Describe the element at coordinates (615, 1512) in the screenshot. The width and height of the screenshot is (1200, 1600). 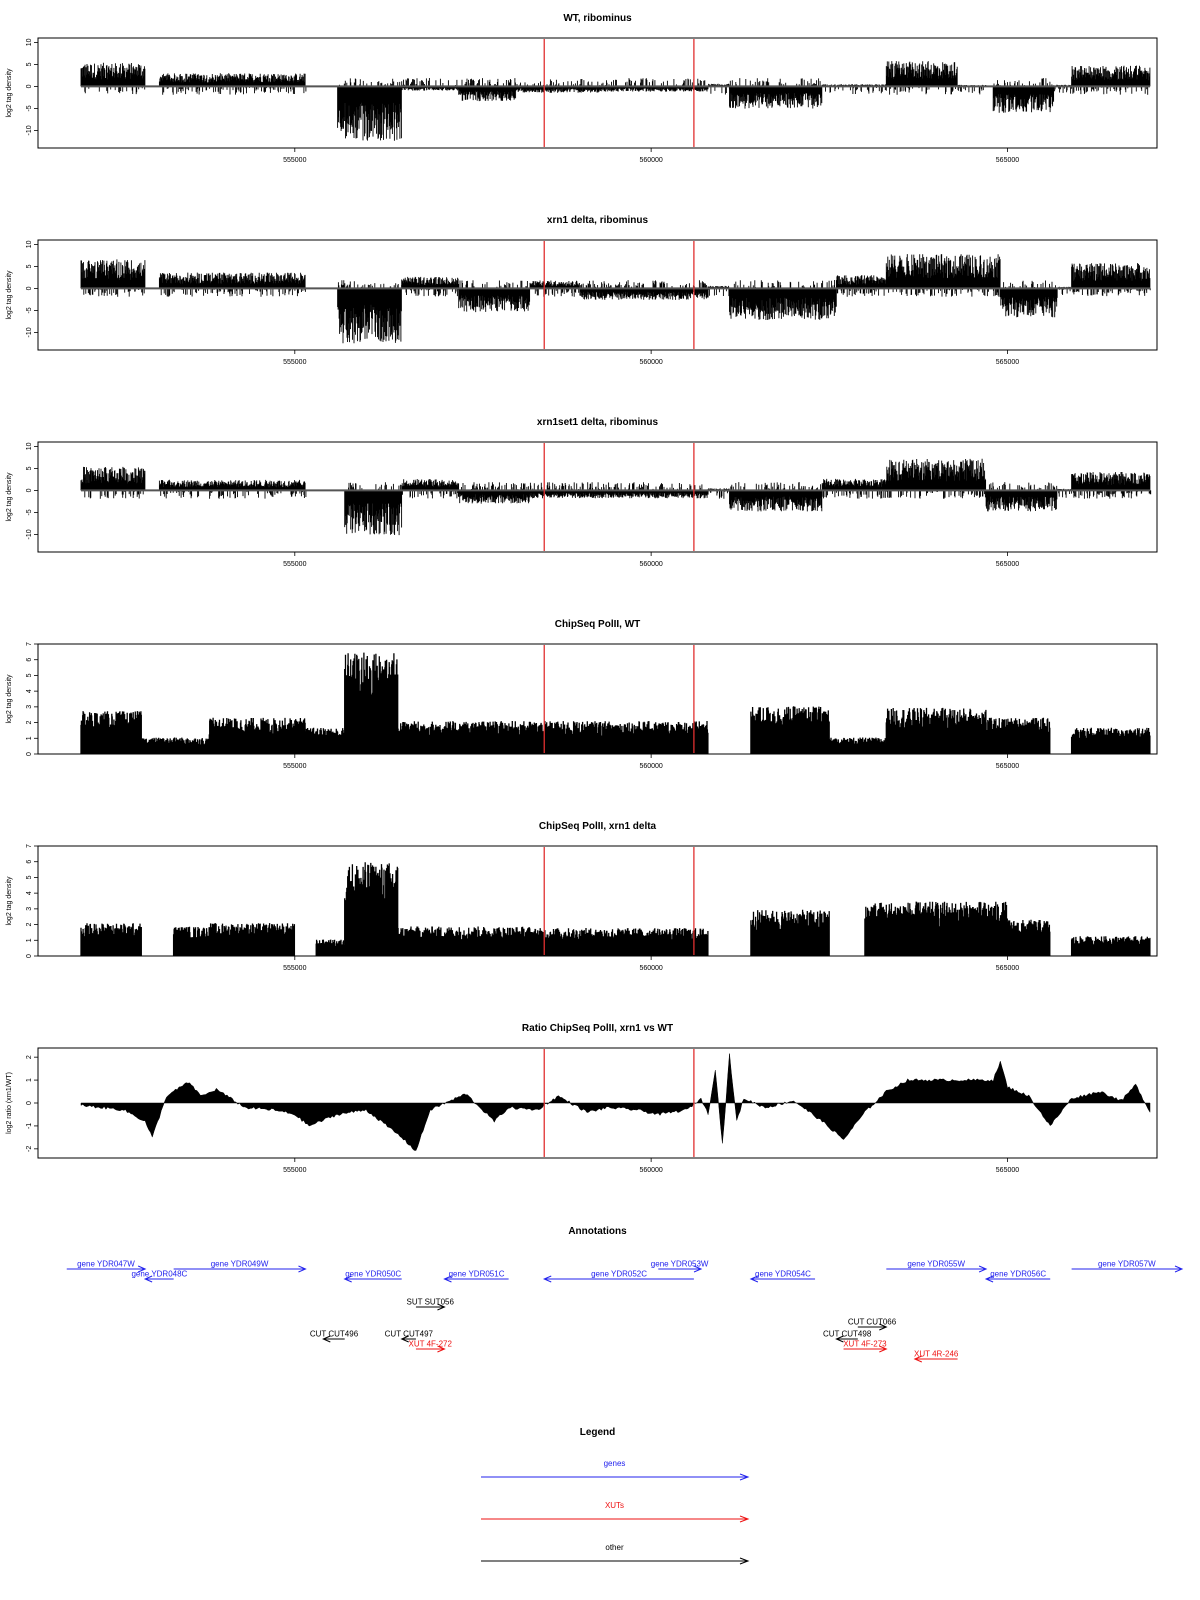
I see `legend-item: XUTs` at that location.